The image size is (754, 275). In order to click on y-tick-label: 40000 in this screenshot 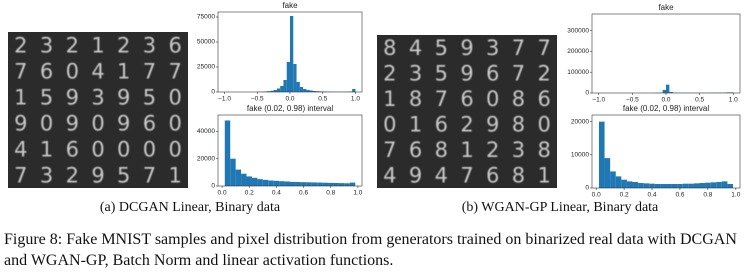, I will do `click(206, 131)`.